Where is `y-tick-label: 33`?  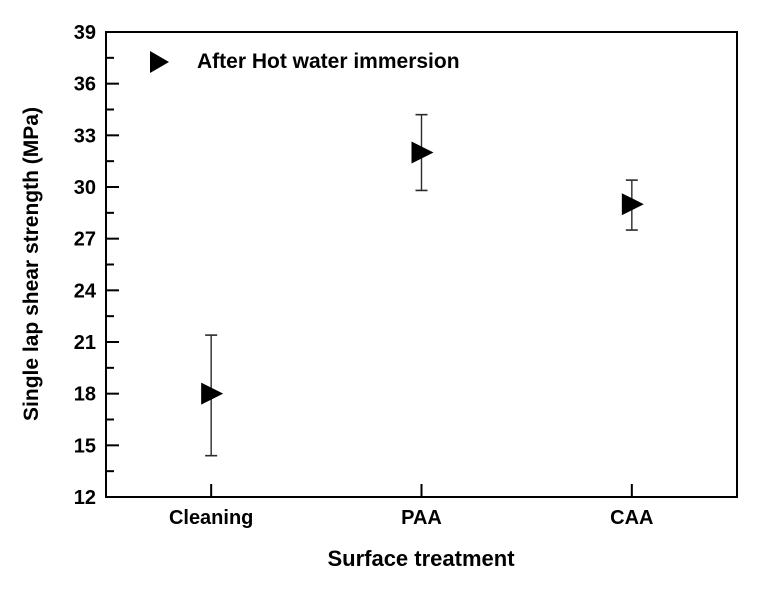 y-tick-label: 33 is located at coordinates (85, 136).